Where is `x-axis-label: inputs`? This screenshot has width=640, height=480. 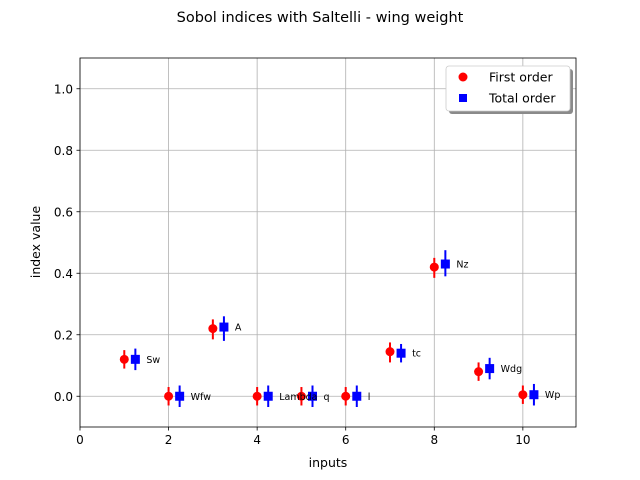 x-axis-label: inputs is located at coordinates (328, 462).